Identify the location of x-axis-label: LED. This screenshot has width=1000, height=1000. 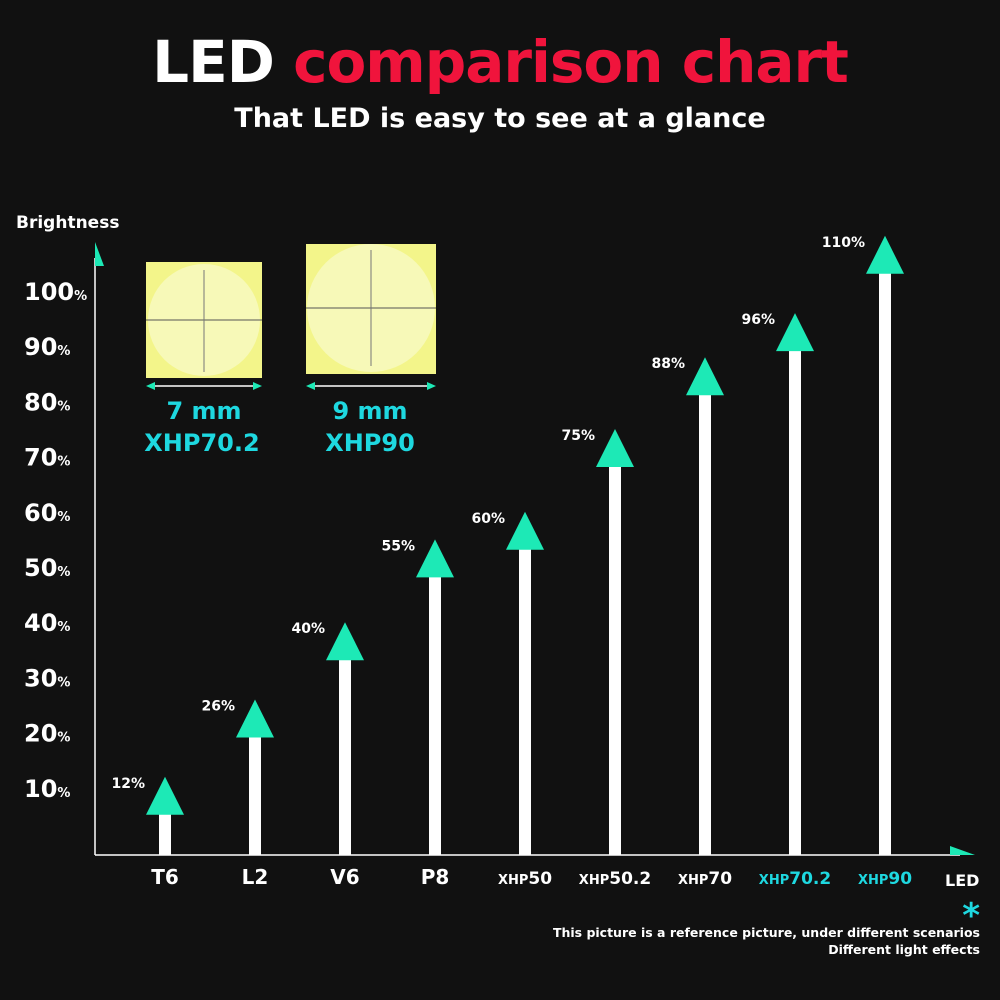
(962, 880).